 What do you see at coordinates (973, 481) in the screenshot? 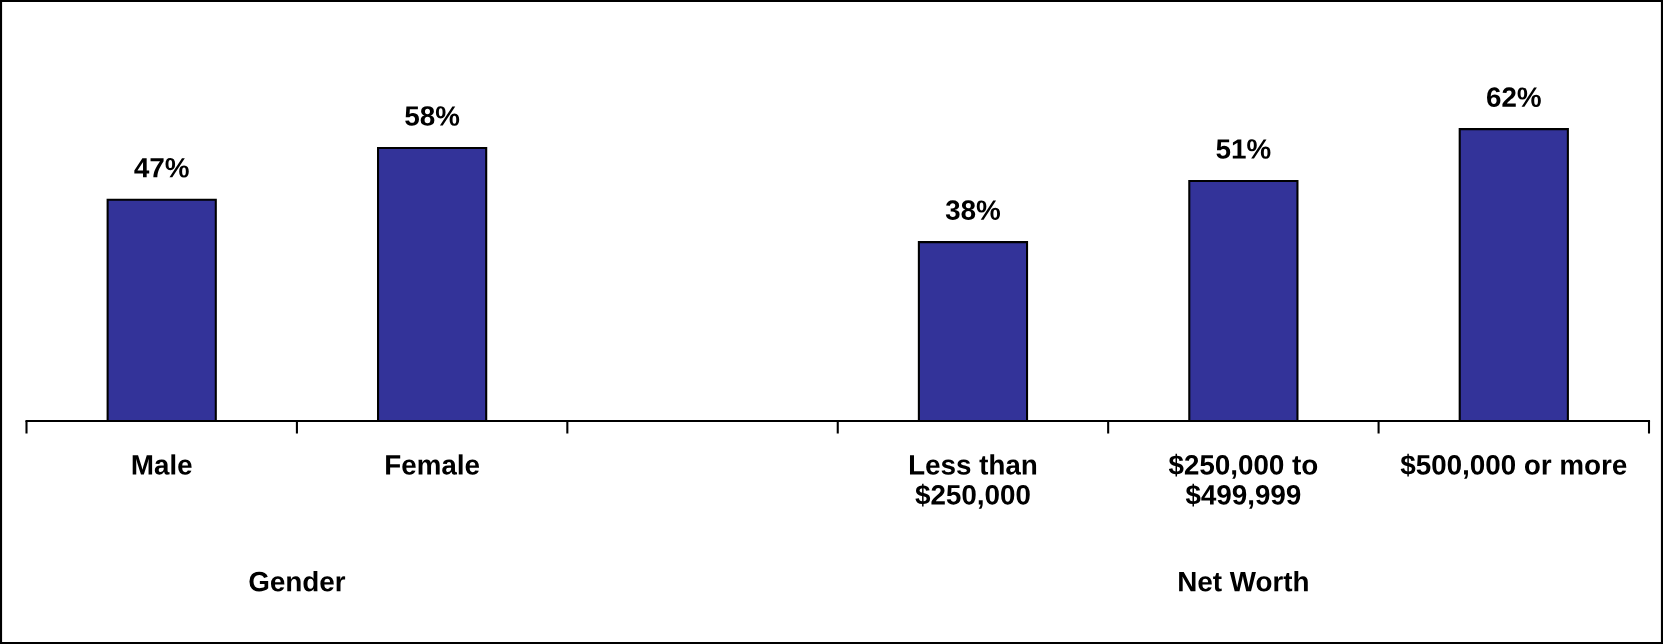
I see `x-tick-label: Less than $250,000` at bounding box center [973, 481].